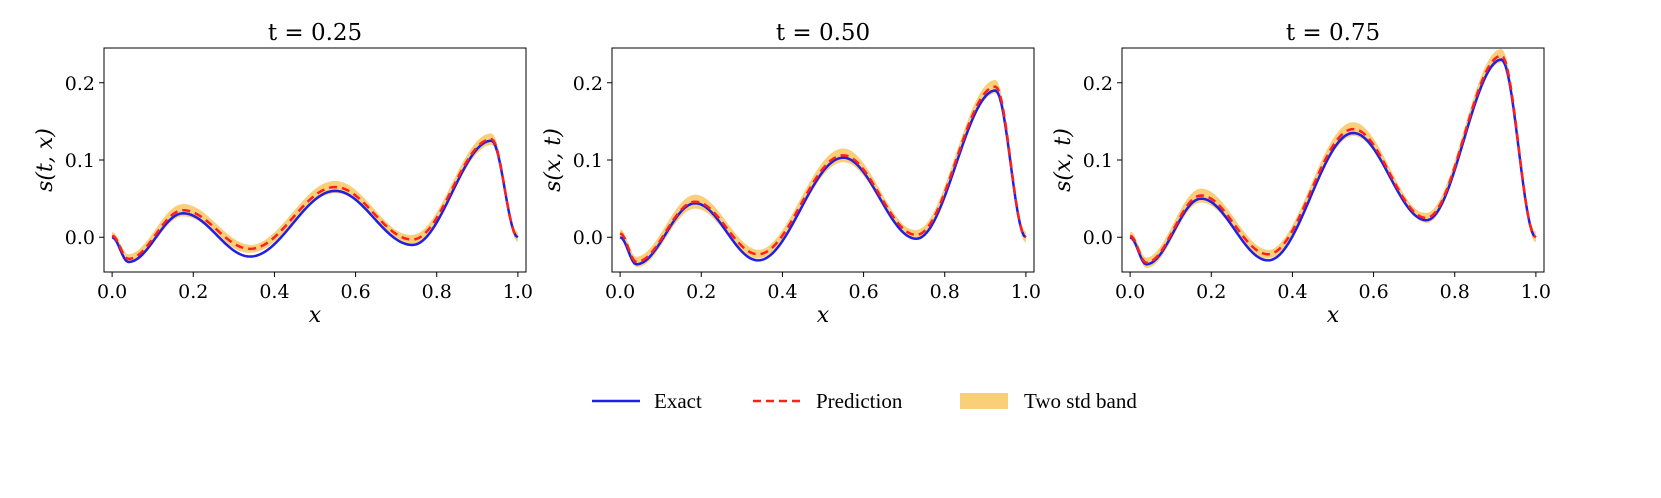 The height and width of the screenshot is (498, 1661). What do you see at coordinates (984, 401) in the screenshot?
I see `legend-band-swatch` at bounding box center [984, 401].